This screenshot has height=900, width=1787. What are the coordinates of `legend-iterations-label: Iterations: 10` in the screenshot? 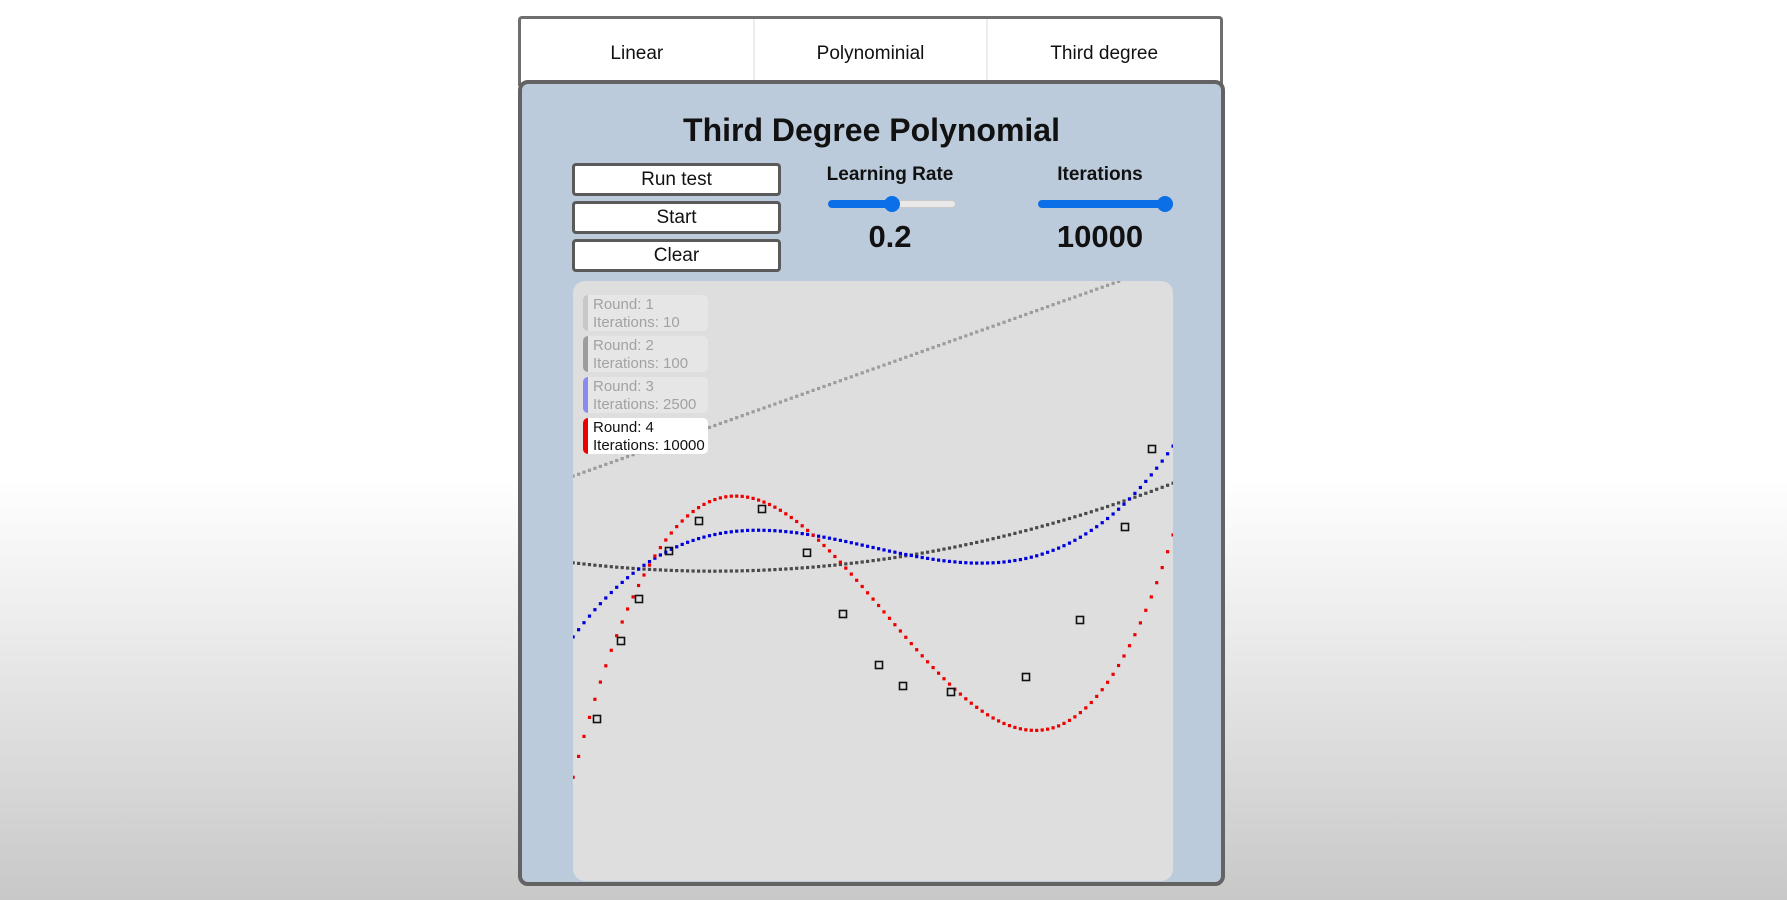 It's located at (636, 322).